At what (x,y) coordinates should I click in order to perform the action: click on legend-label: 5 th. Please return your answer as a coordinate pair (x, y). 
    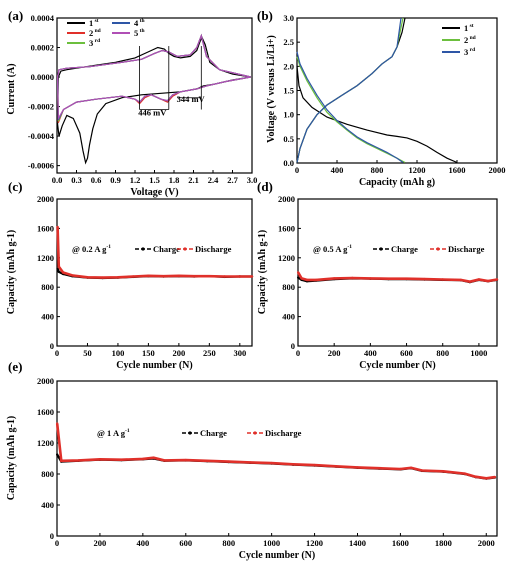
    Looking at the image, I should click on (139, 33).